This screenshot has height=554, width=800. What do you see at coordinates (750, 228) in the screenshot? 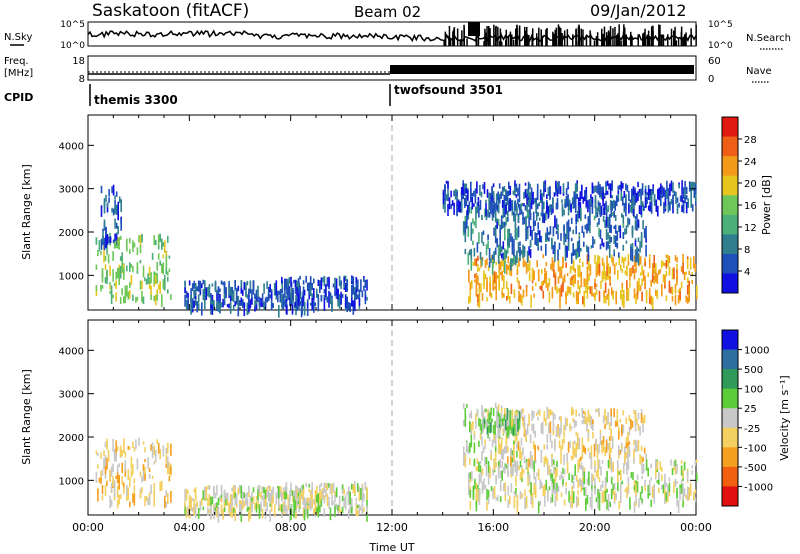
I see `colorbar-tick-label: 12` at bounding box center [750, 228].